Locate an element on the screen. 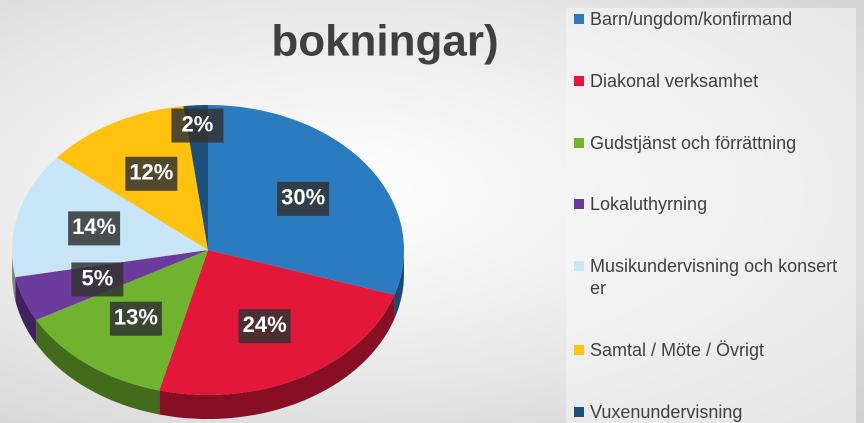 Image resolution: width=864 pixels, height=423 pixels. legend-label: Lokaluthyrning is located at coordinates (649, 204).